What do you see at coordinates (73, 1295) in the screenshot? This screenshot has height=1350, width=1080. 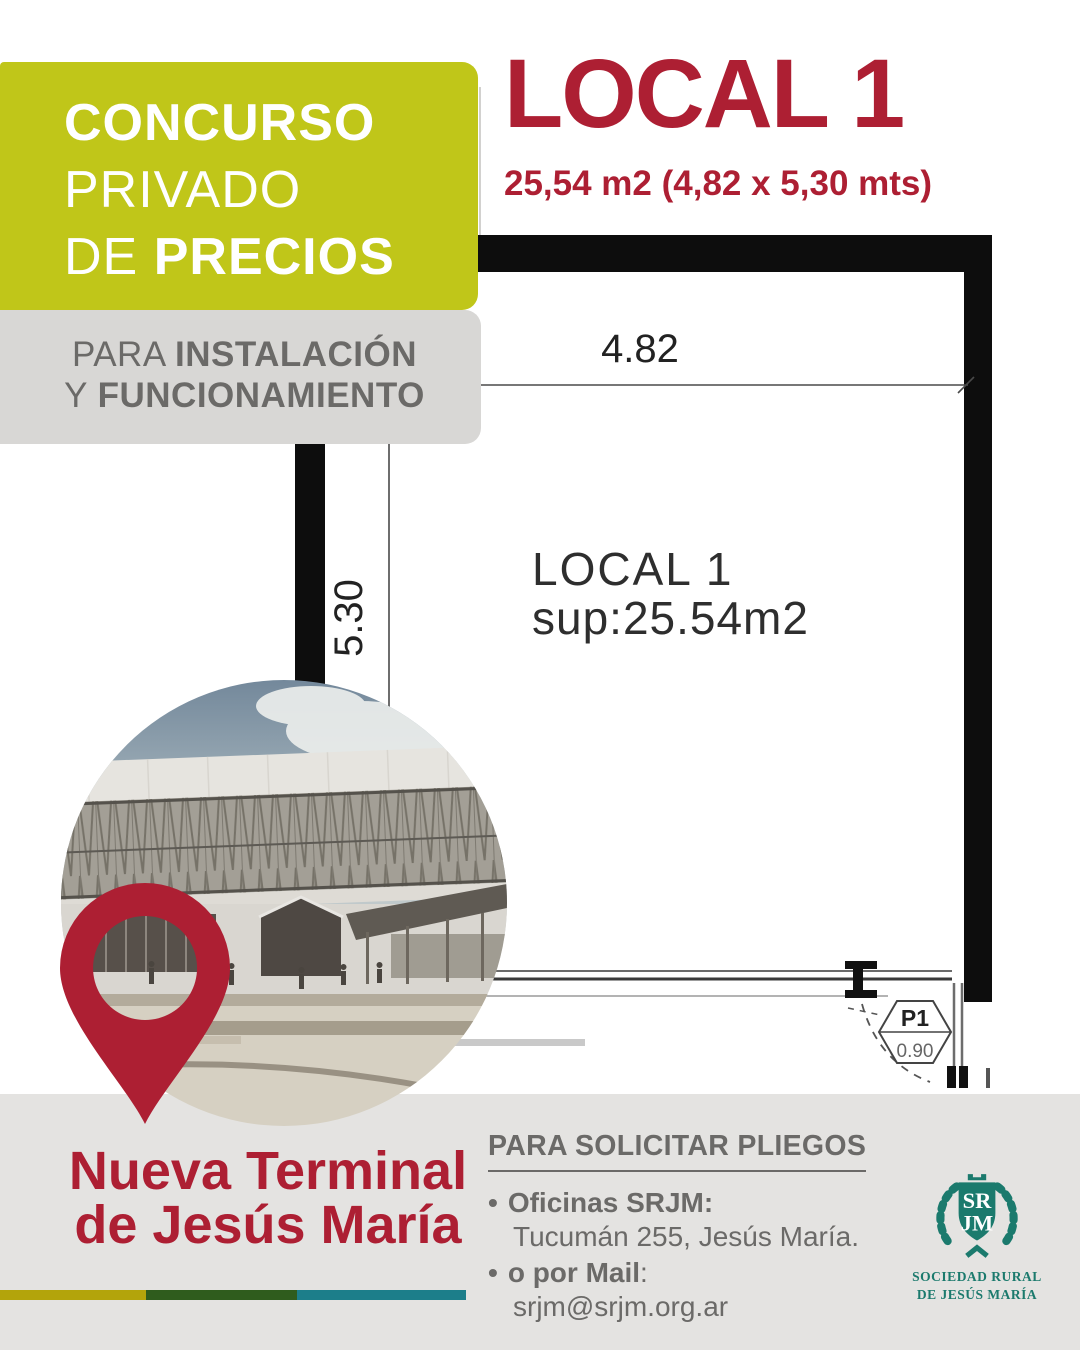 I see `stripe-yellow` at bounding box center [73, 1295].